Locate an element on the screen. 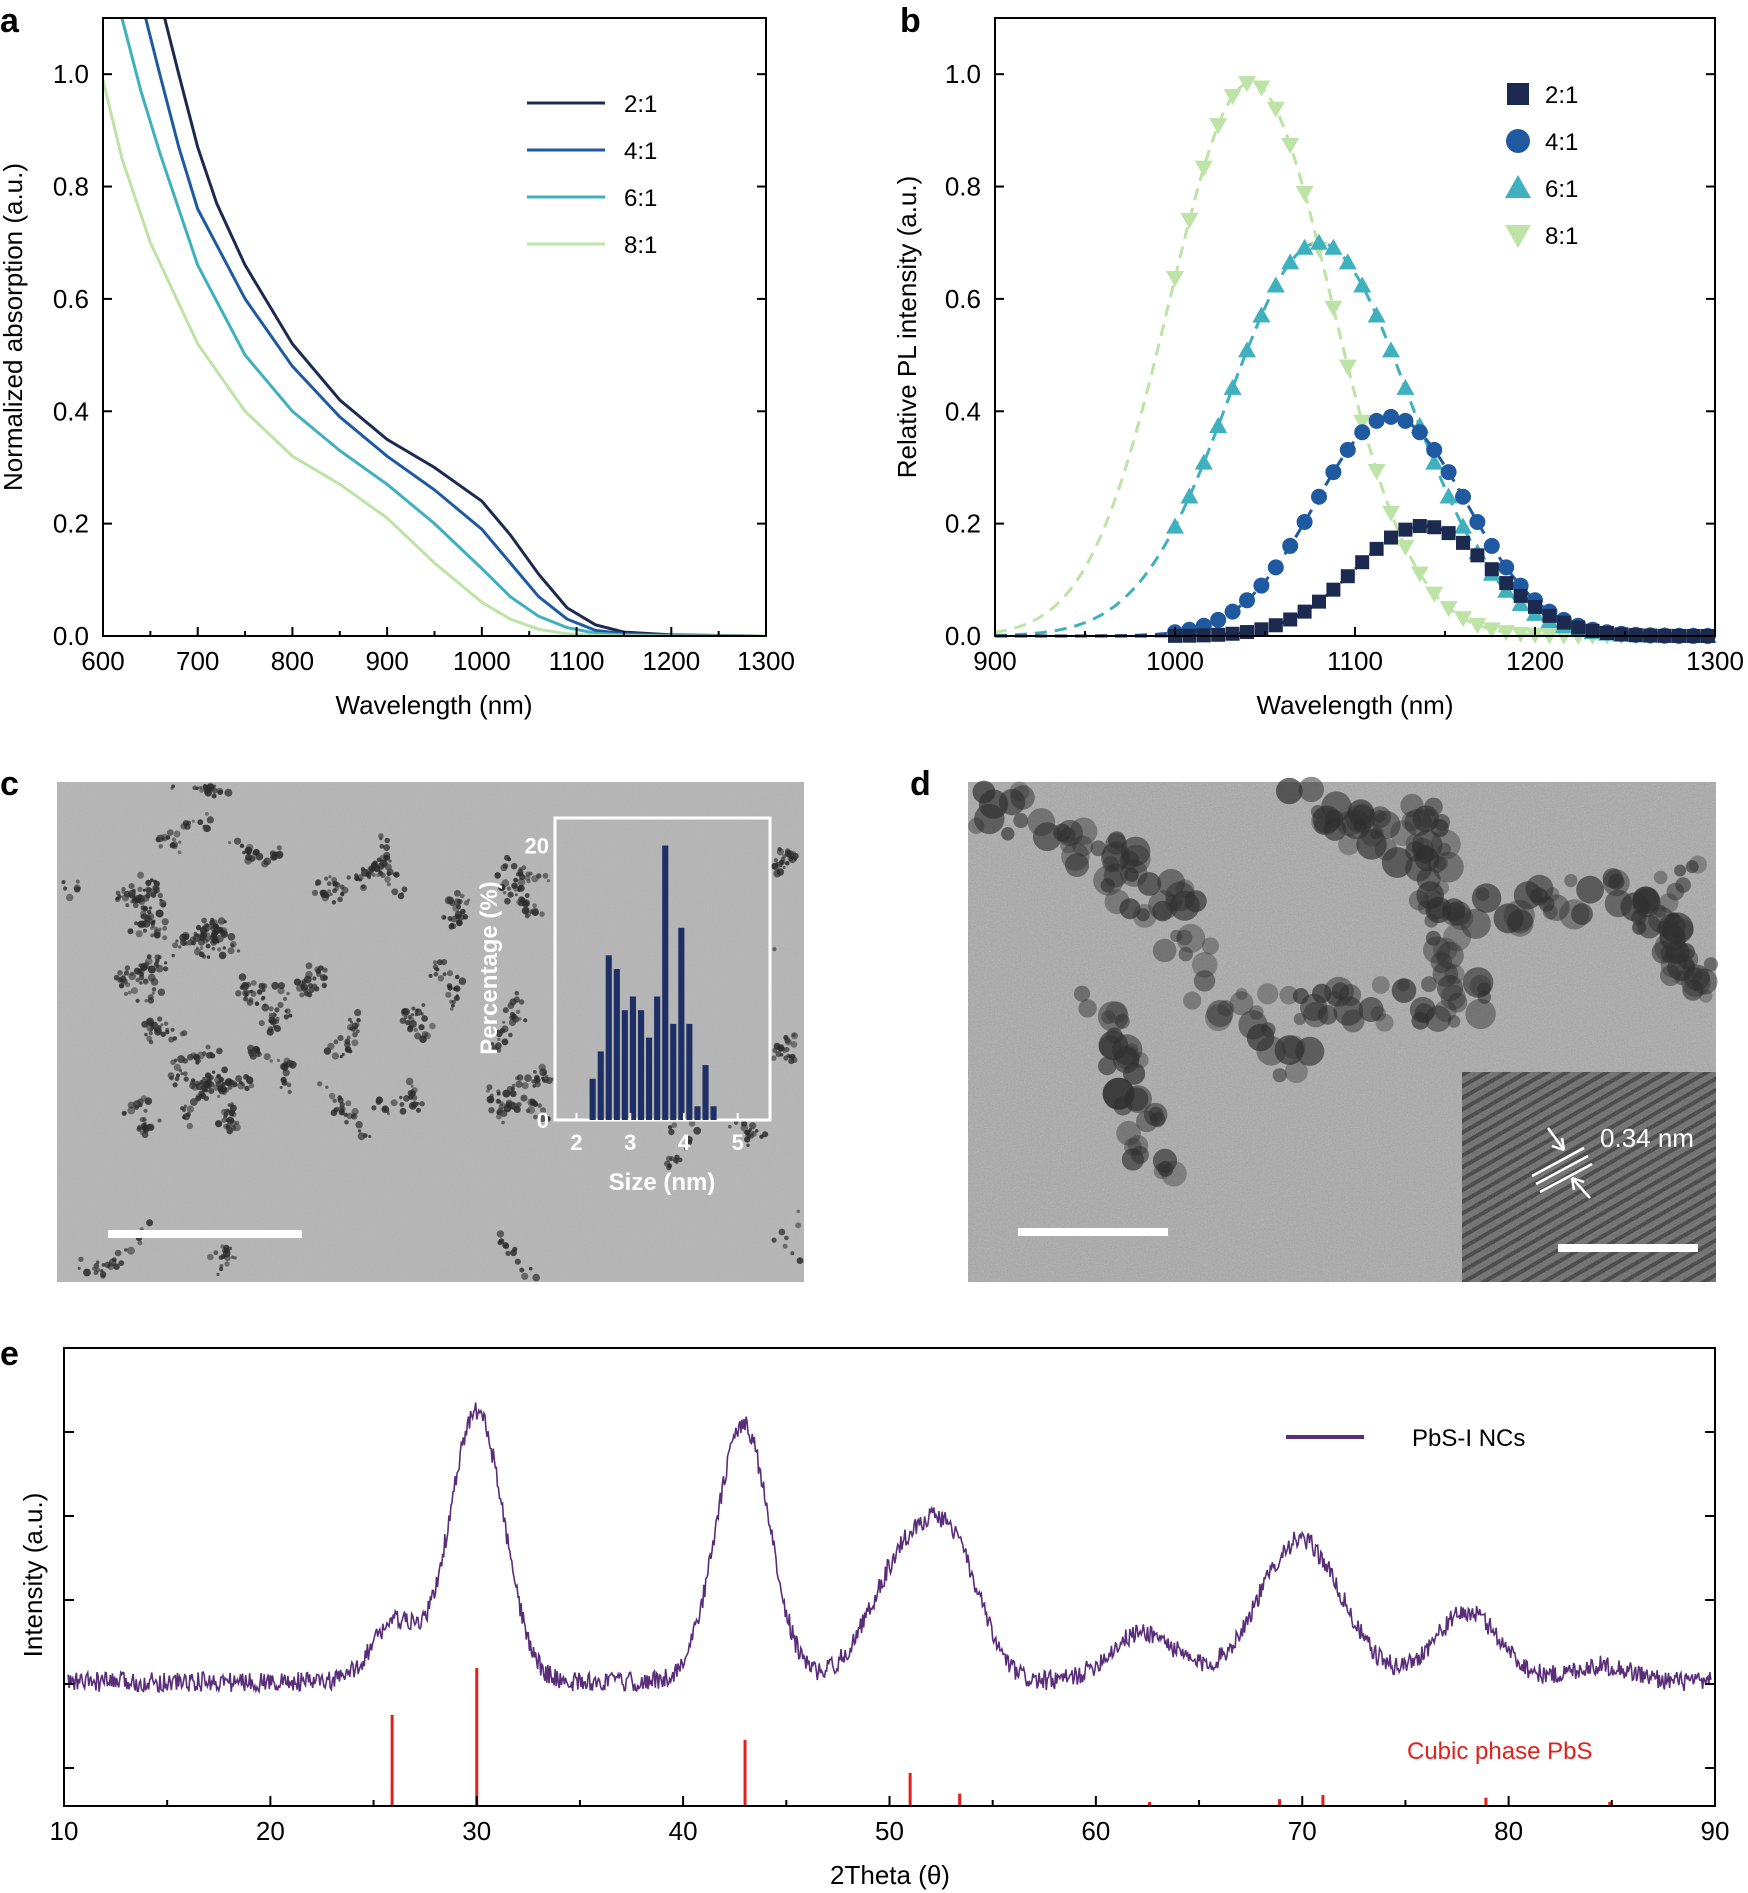 The width and height of the screenshot is (1748, 1893). x-tick-label: 3 is located at coordinates (630, 1142).